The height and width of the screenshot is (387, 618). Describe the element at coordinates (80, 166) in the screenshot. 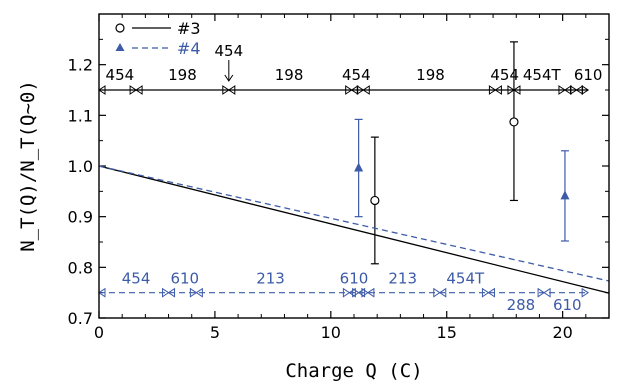

I see `y-tick-label: 1.0` at that location.